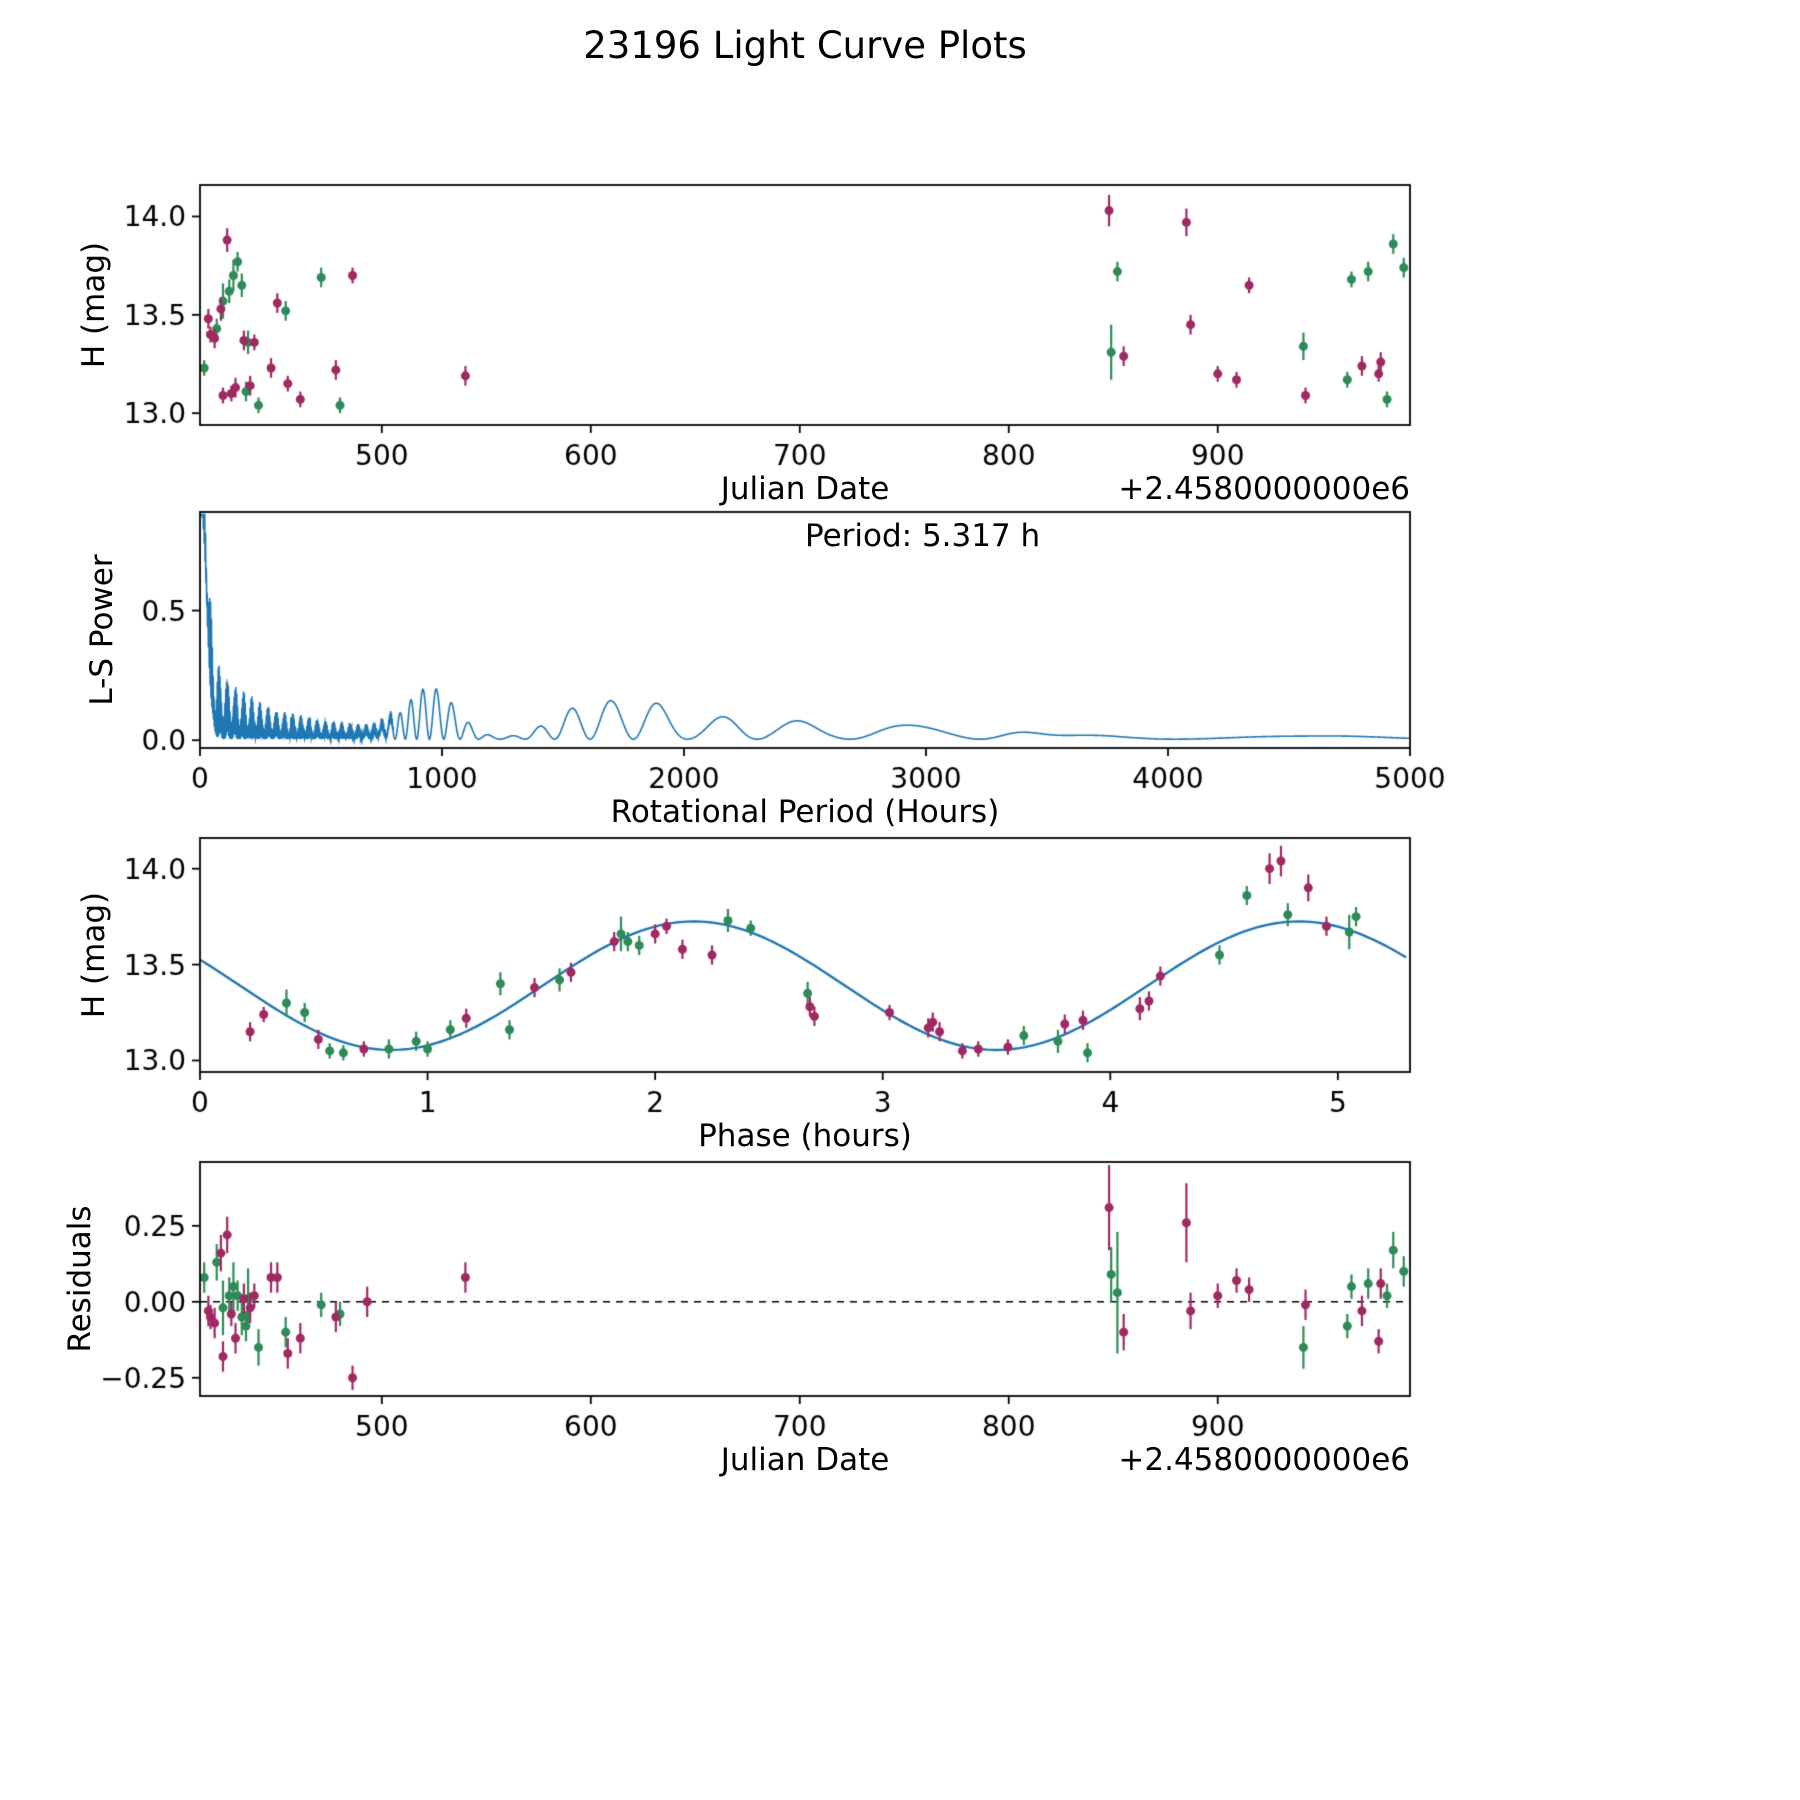 The width and height of the screenshot is (1800, 1800). What do you see at coordinates (805, 489) in the screenshot?
I see `panel1-xlabel: Julian Date` at bounding box center [805, 489].